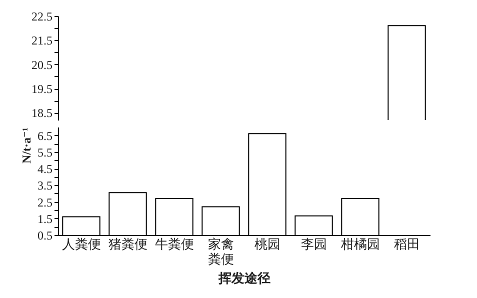 This screenshot has width=477, height=298. Describe the element at coordinates (360, 244) in the screenshot. I see `x-tick-label: 柑橘园` at that location.